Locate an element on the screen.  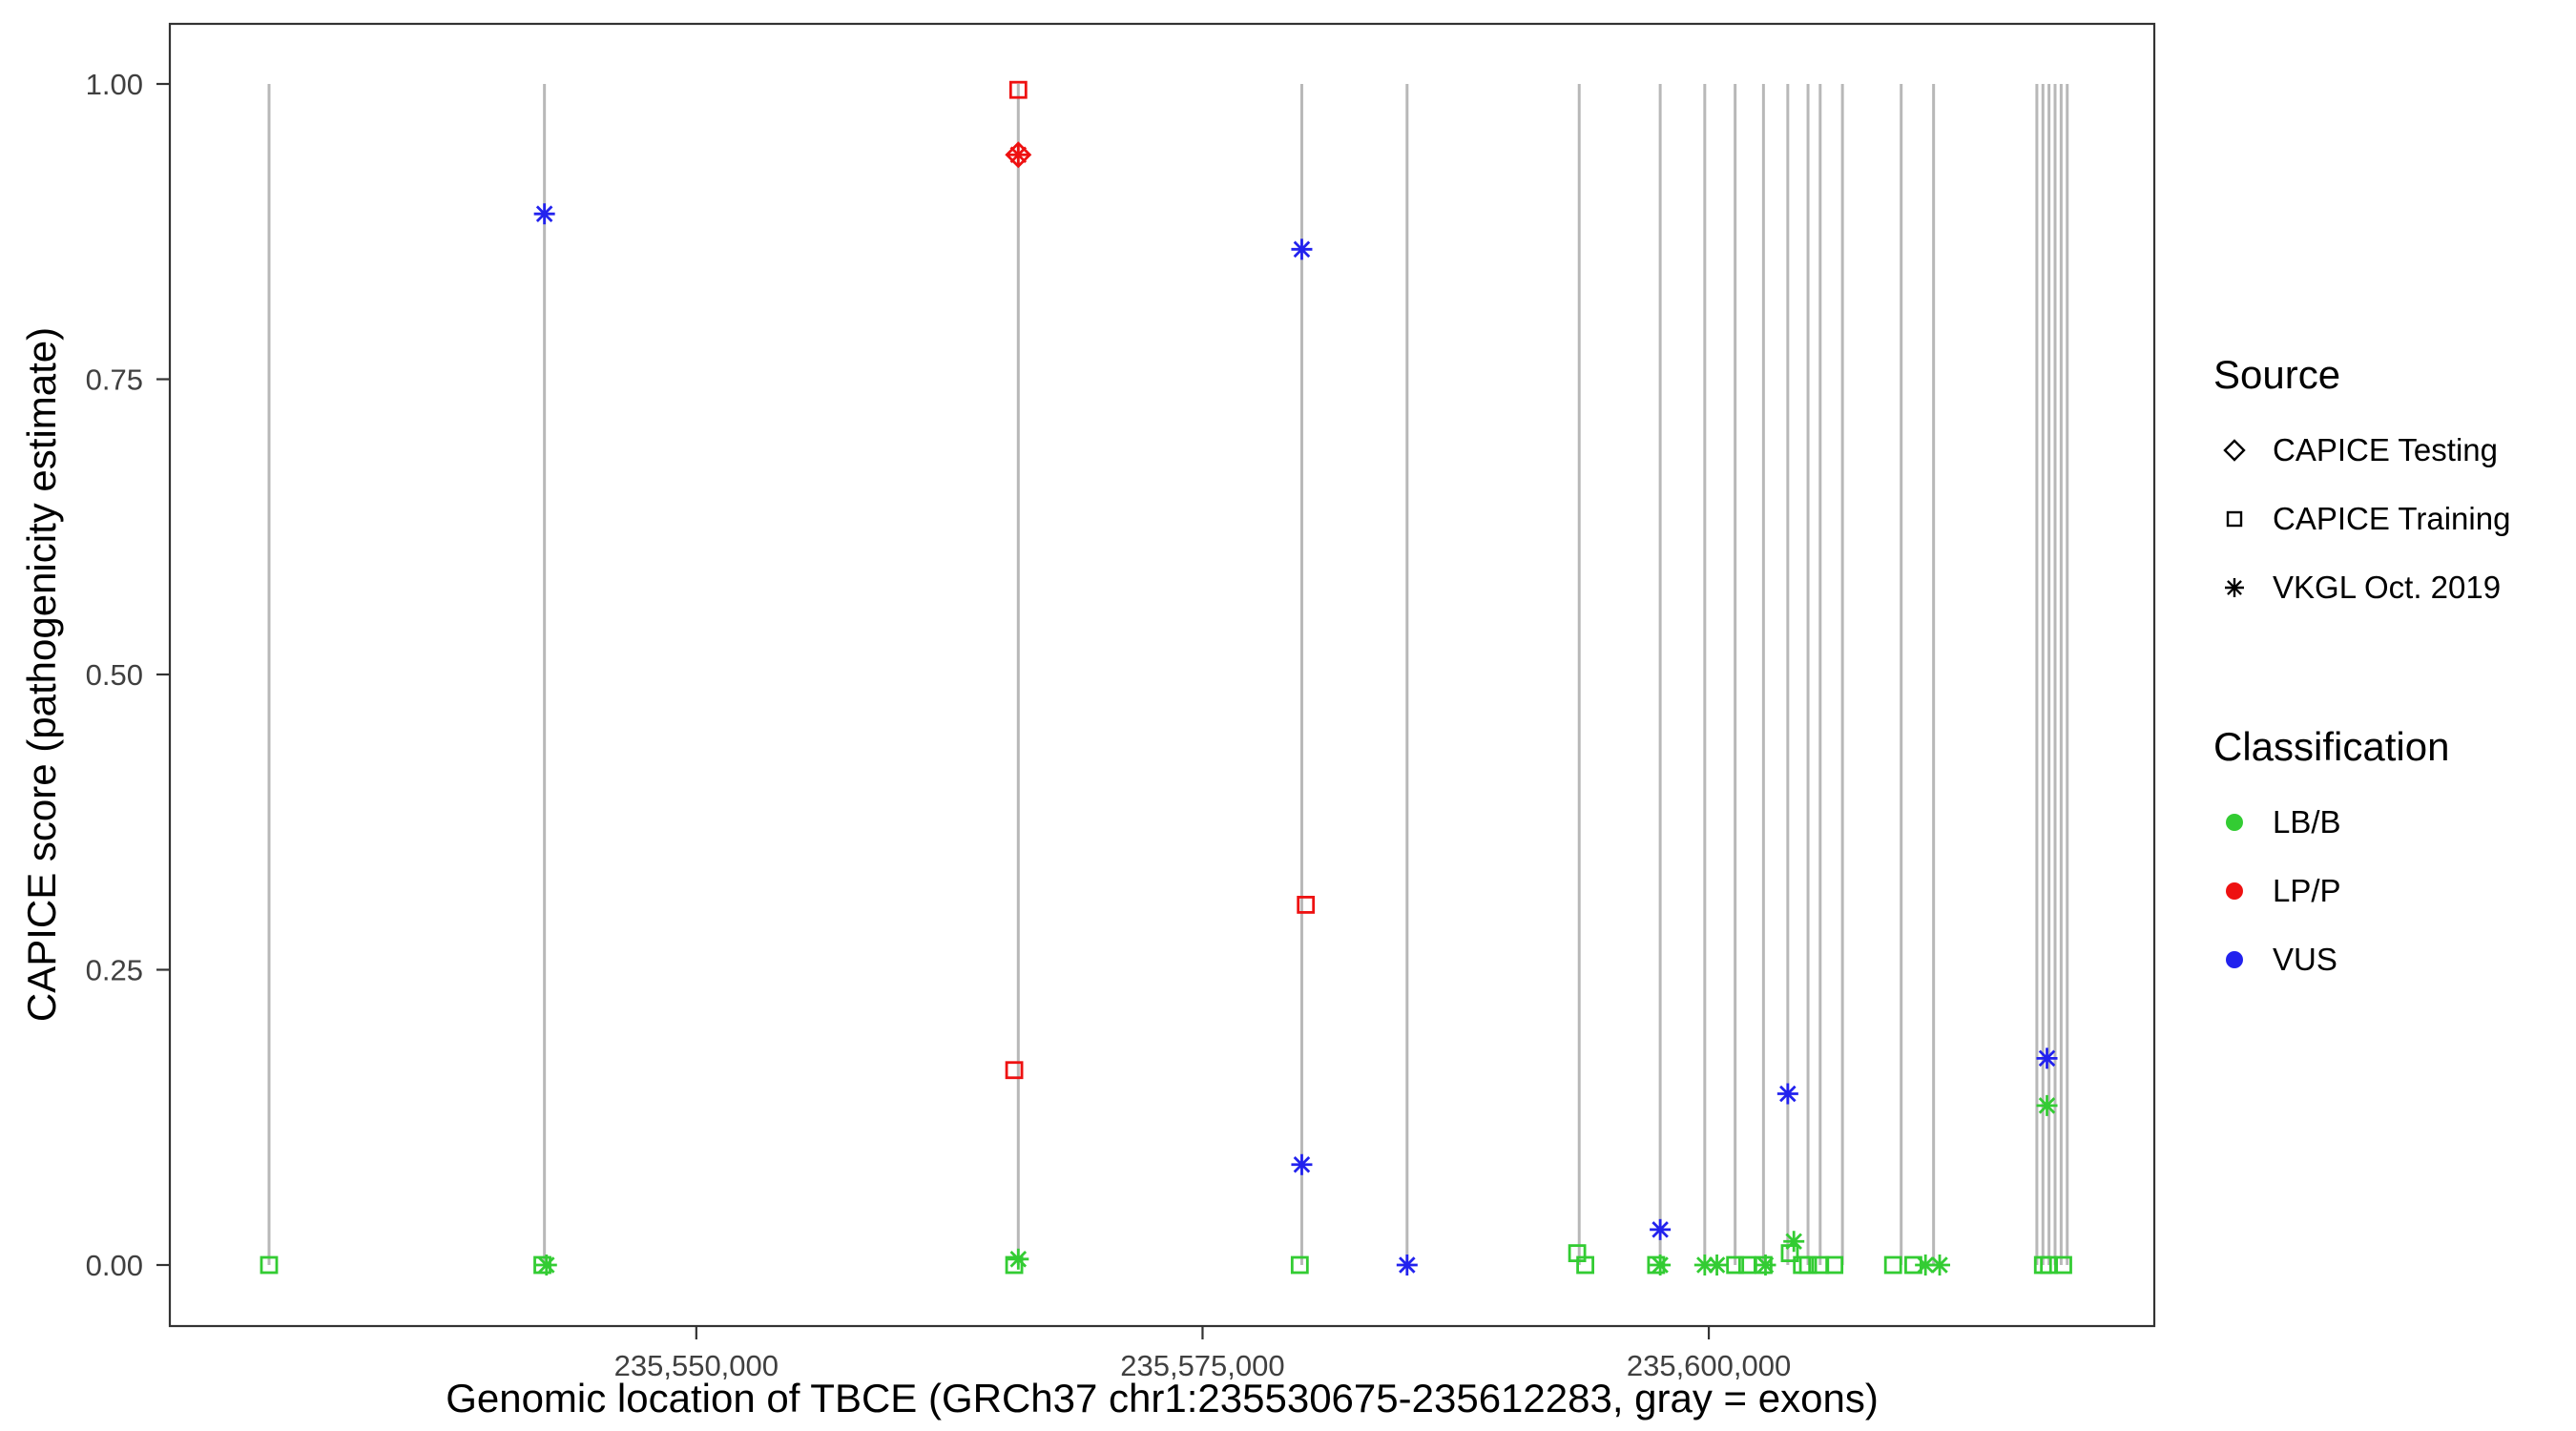
legend-item-classification-1: LP/P is located at coordinates (2389, 891).